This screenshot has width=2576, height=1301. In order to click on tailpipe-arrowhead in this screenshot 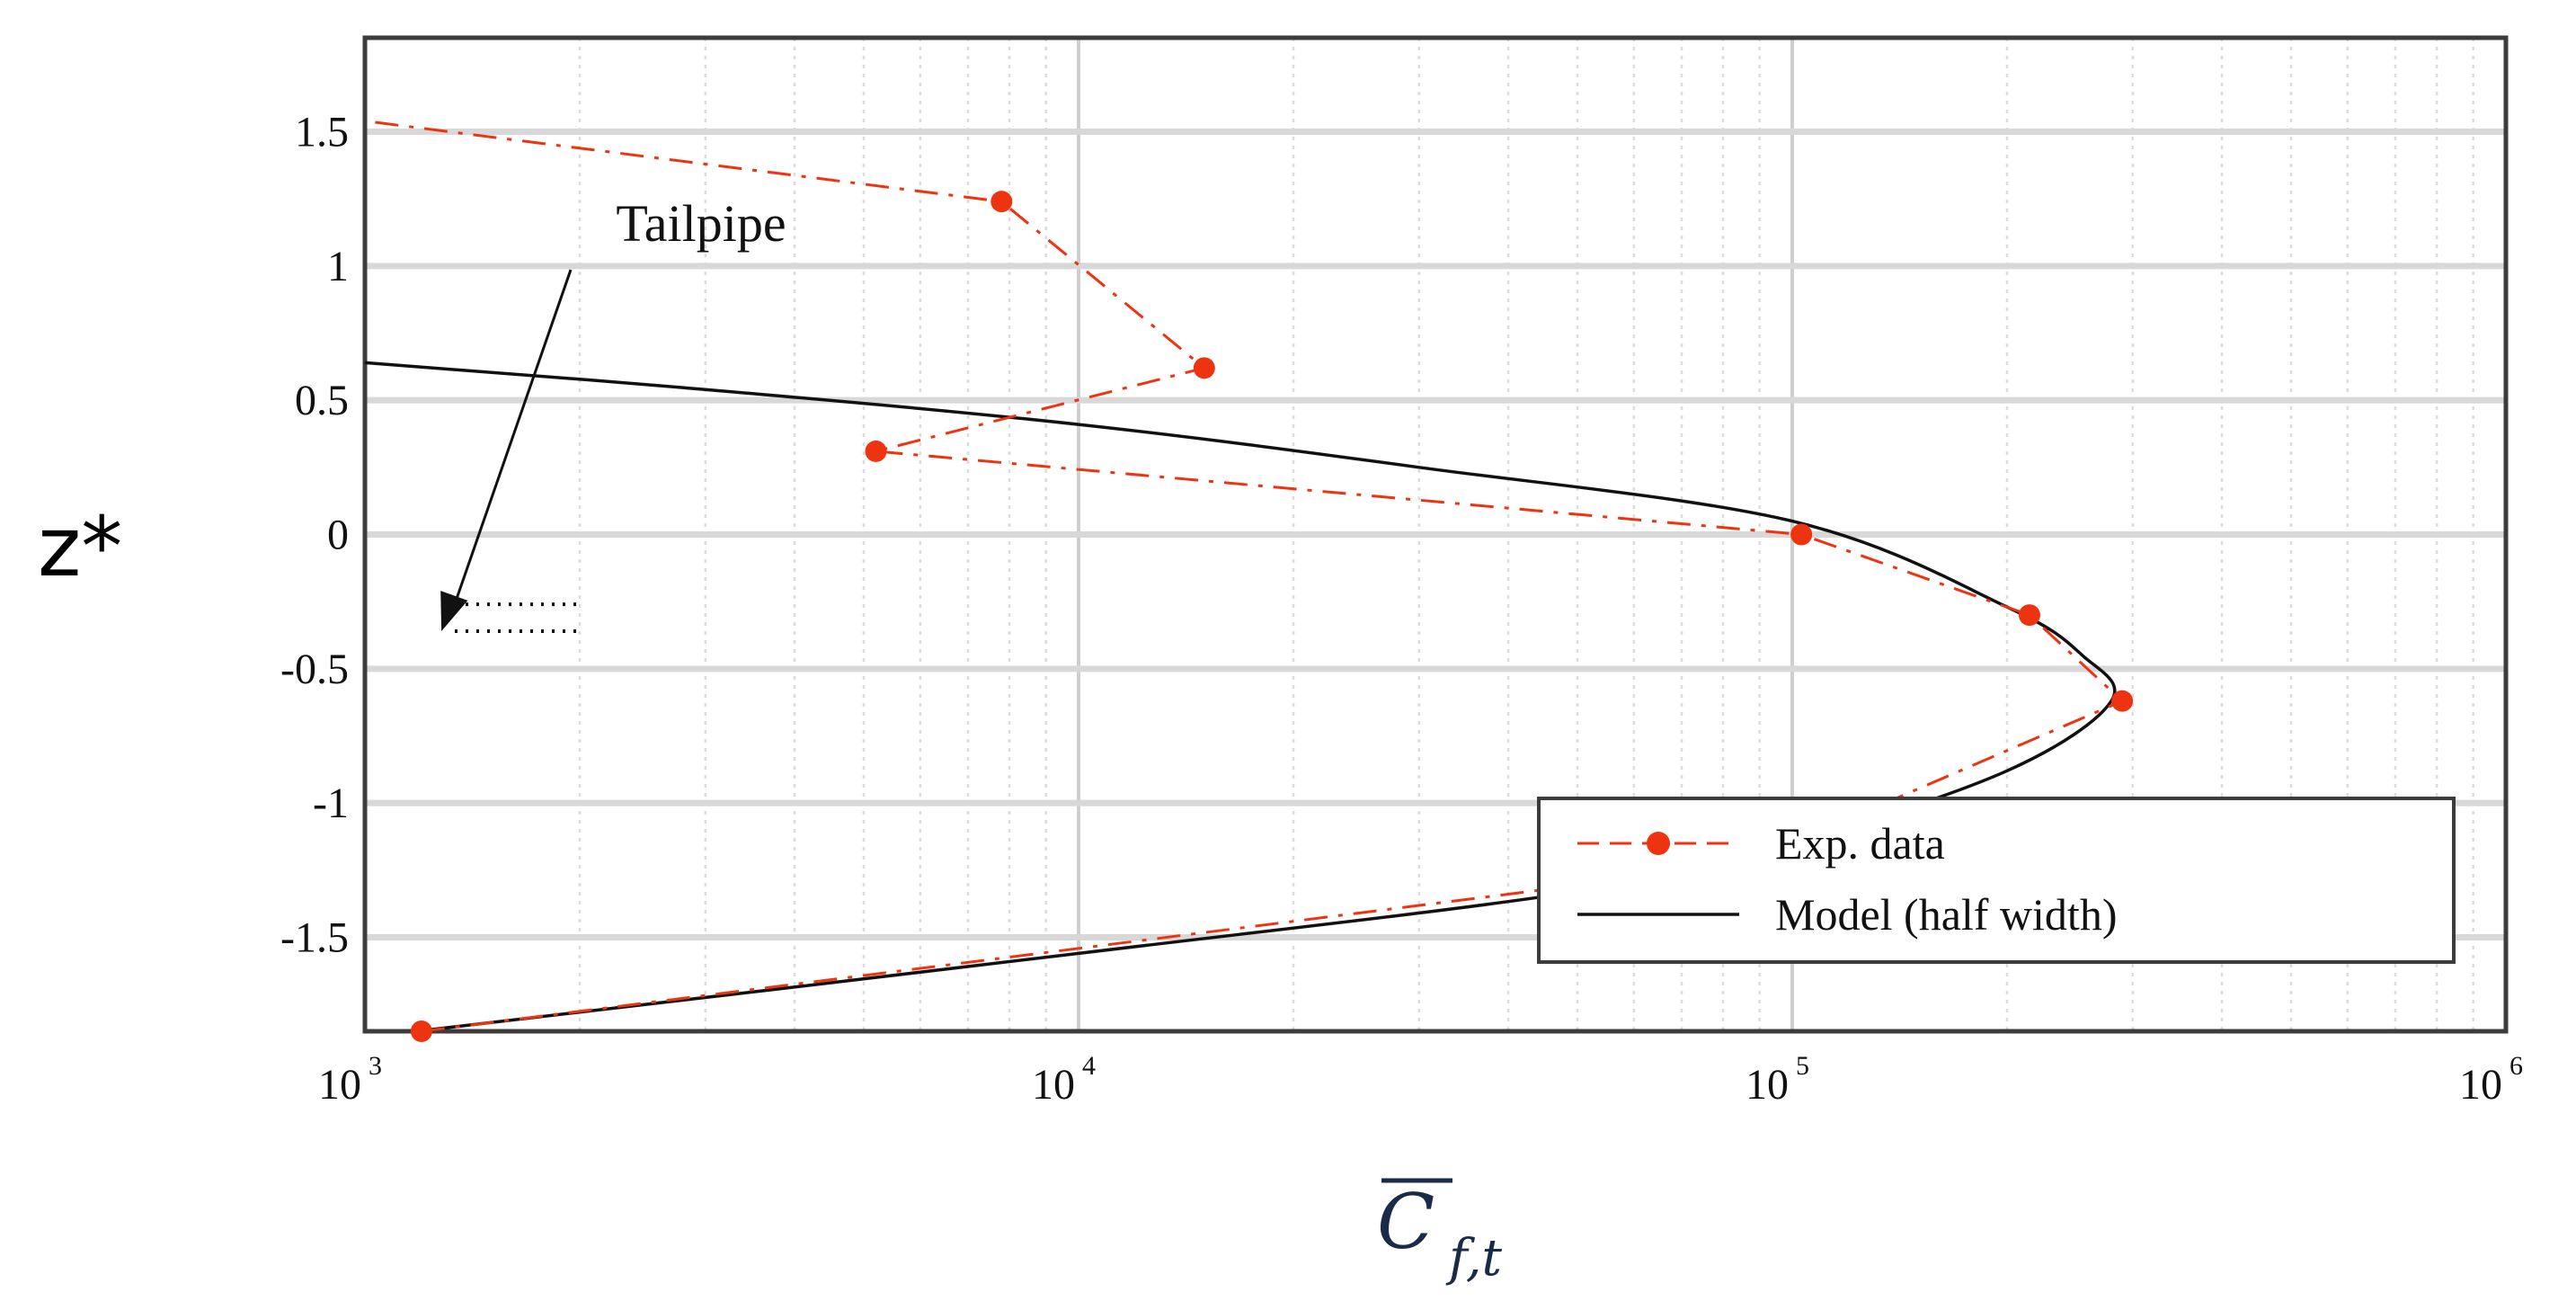, I will do `click(454, 611)`.